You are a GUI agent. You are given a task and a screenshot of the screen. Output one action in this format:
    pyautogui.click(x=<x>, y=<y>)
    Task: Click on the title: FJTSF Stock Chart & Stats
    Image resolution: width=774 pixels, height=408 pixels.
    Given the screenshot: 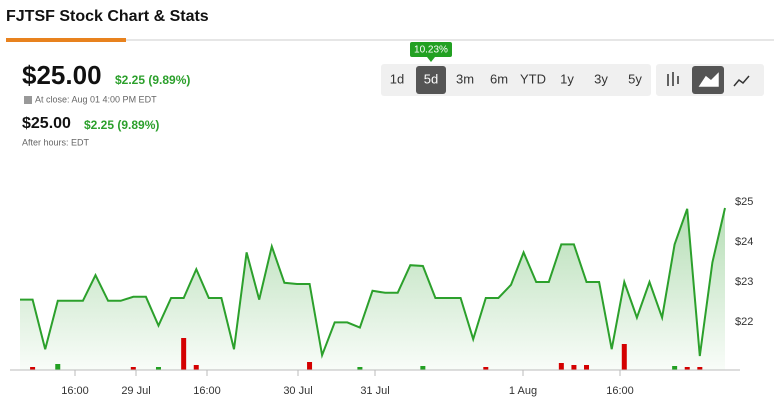 What is the action you would take?
    pyautogui.click(x=107, y=16)
    